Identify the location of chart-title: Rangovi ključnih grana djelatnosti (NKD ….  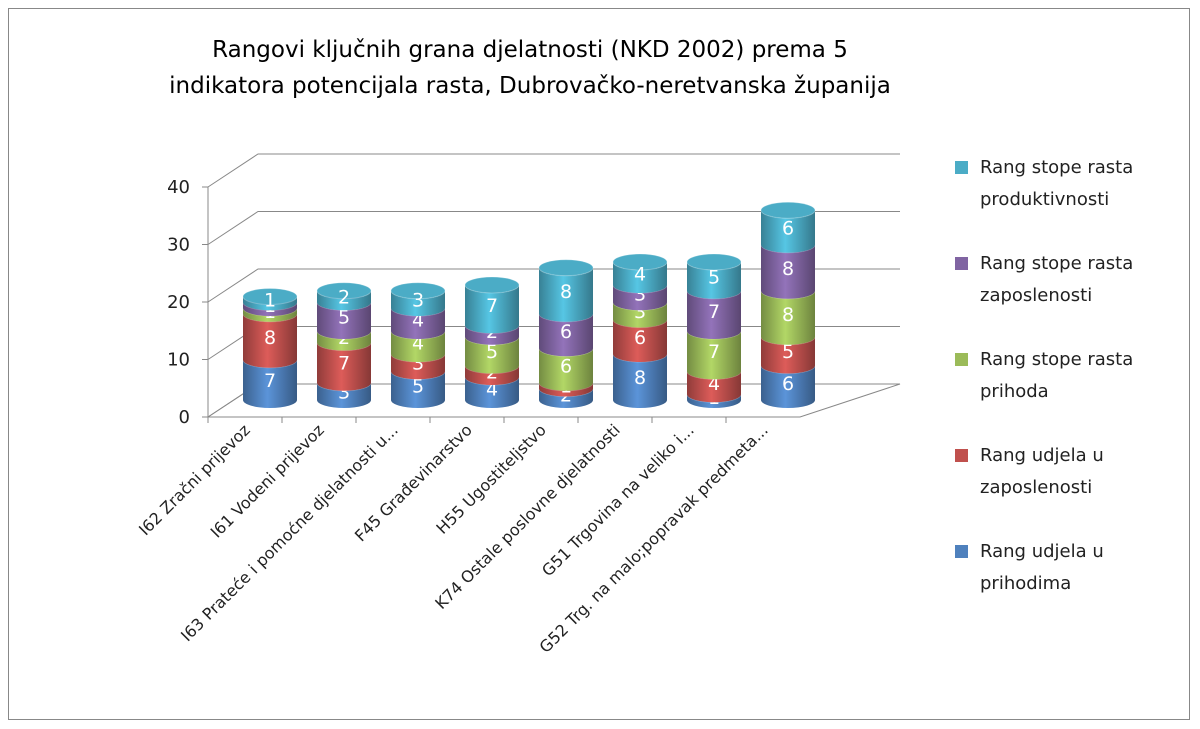
(530, 68).